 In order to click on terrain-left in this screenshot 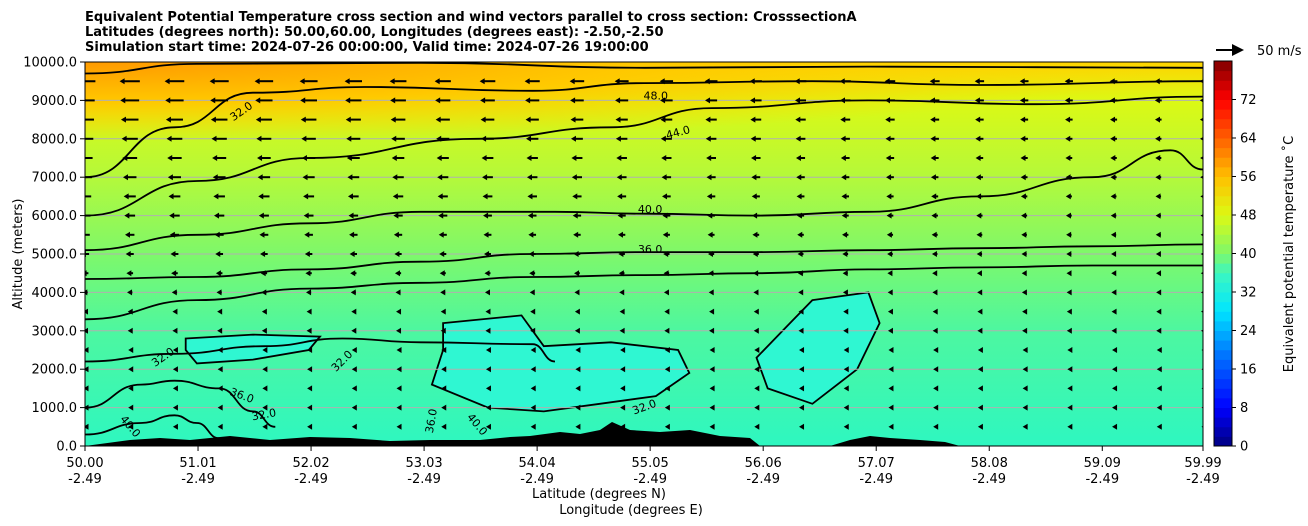, I will do `click(422, 434)`.